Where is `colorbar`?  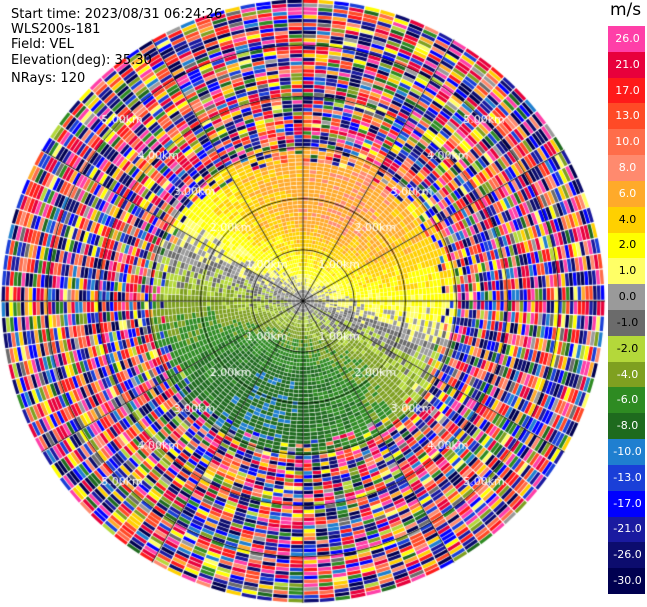
colorbar is located at coordinates (626, 310).